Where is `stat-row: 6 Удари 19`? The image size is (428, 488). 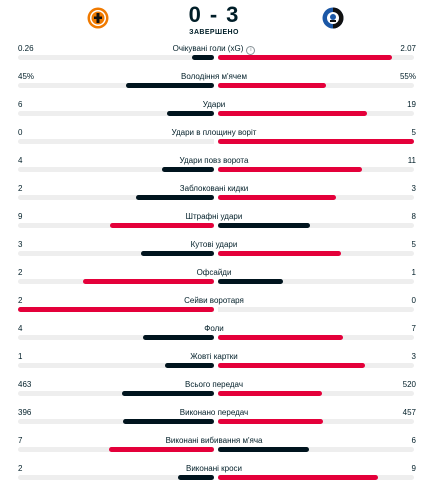 stat-row: 6 Удари 19 is located at coordinates (214, 110).